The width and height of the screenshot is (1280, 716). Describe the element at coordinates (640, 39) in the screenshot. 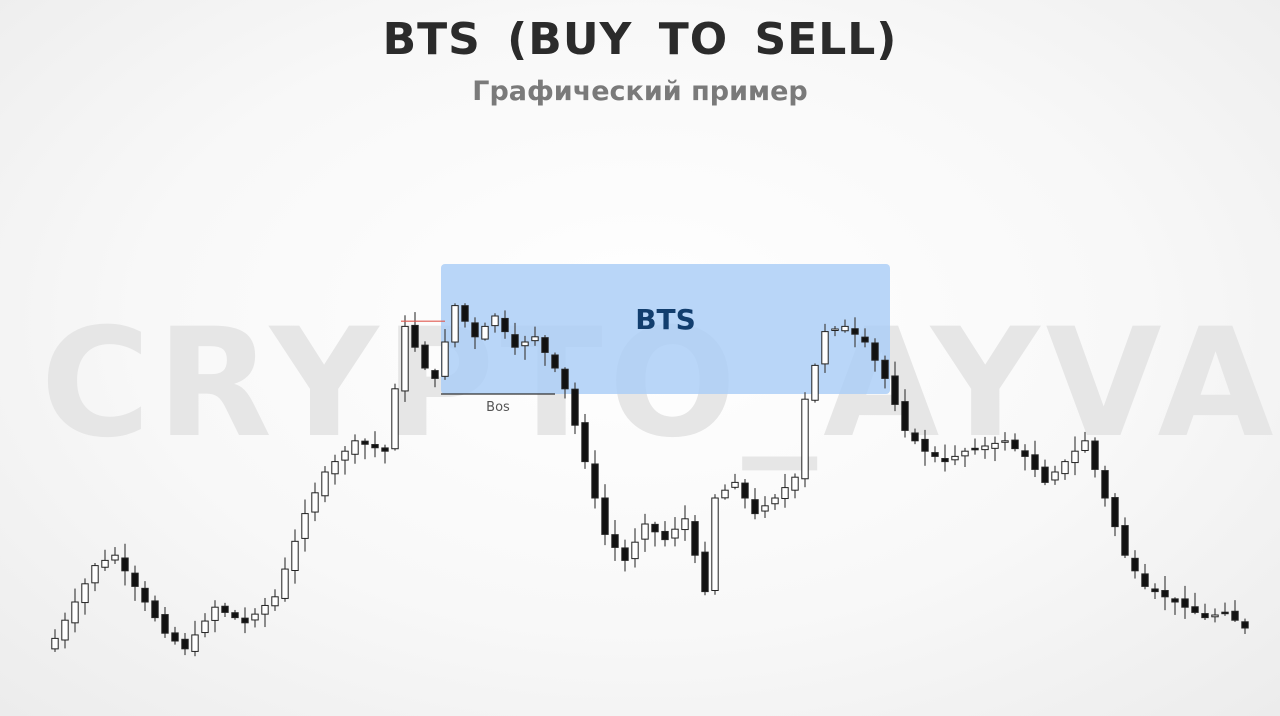

I see `chart-title: BTS (BUY TO SELL)` at that location.